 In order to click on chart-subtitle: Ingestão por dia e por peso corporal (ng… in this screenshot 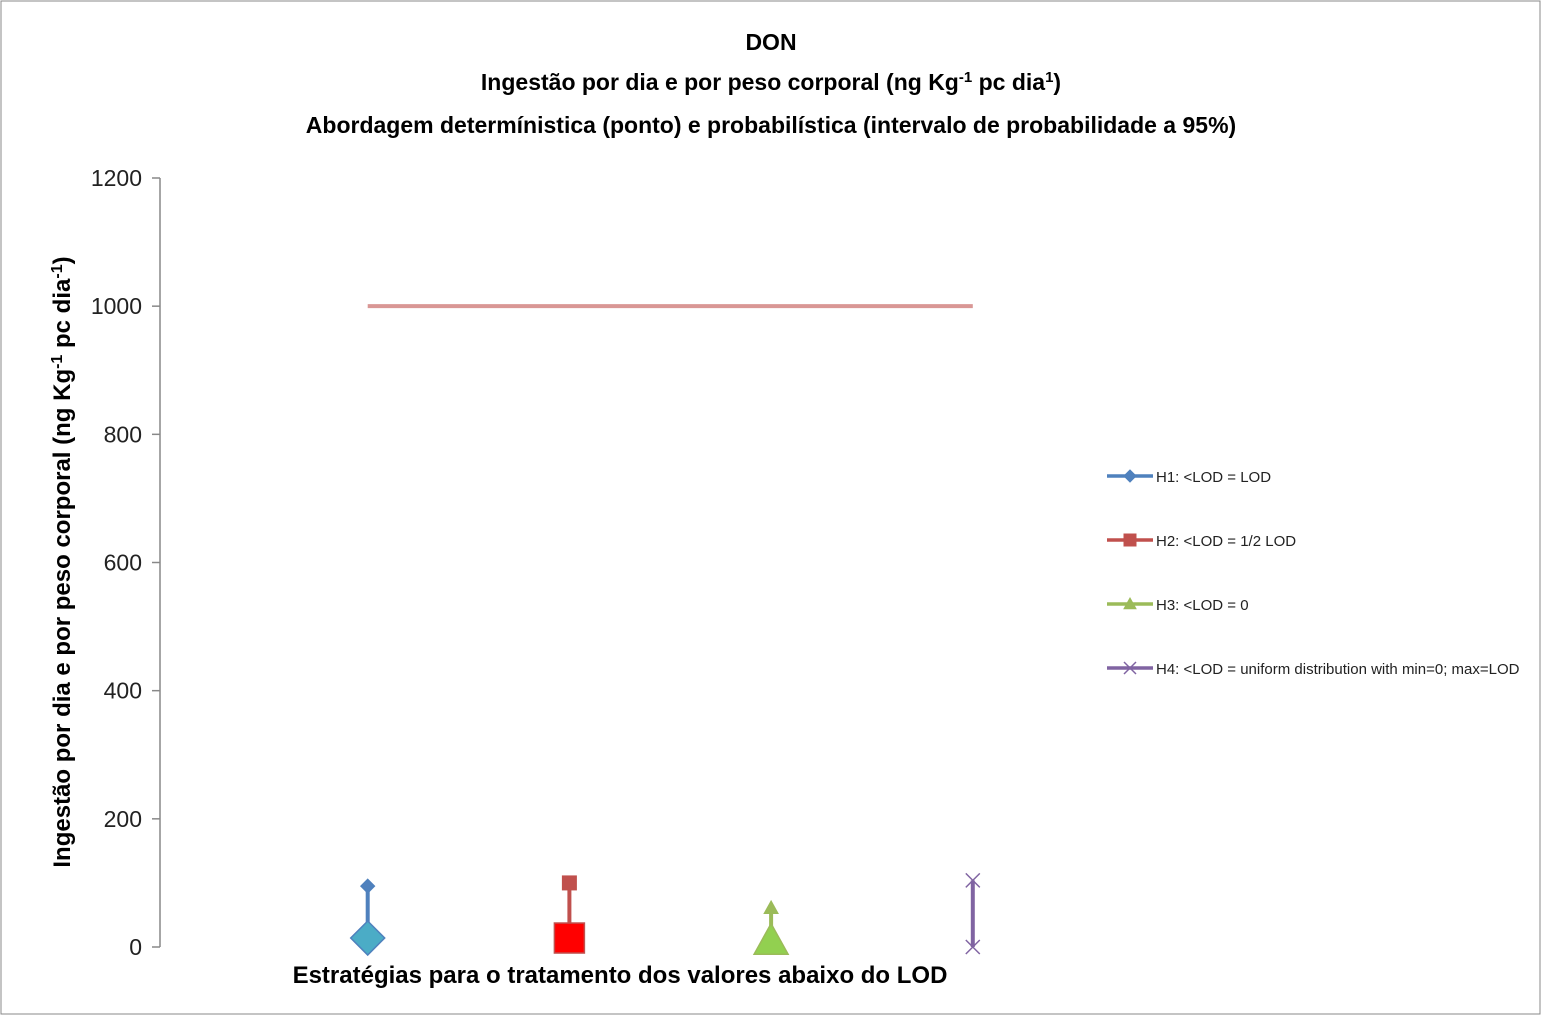, I will do `click(771, 82)`.